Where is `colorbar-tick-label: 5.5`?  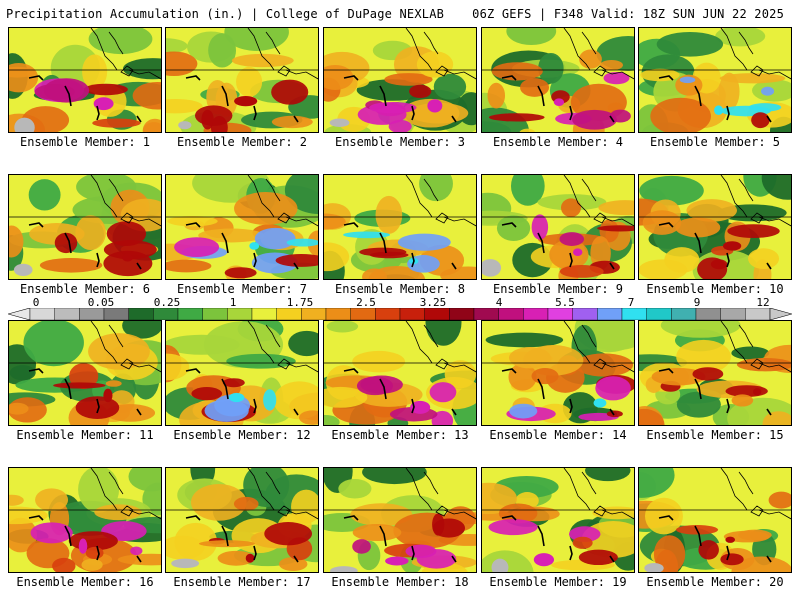 colorbar-tick-label: 5.5 is located at coordinates (565, 302).